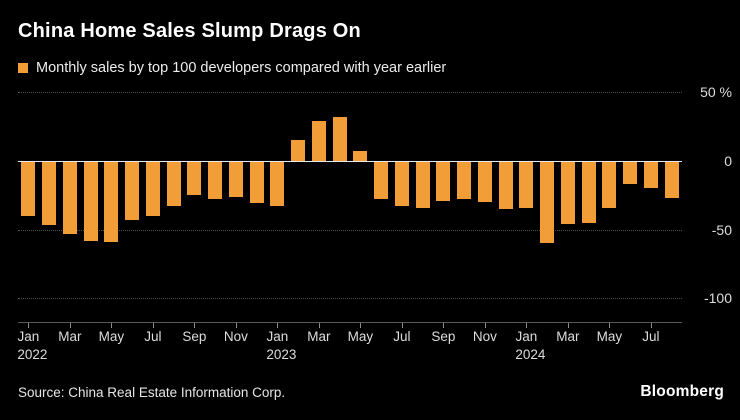  What do you see at coordinates (32, 354) in the screenshot?
I see `x-axis-year-label: 2022` at bounding box center [32, 354].